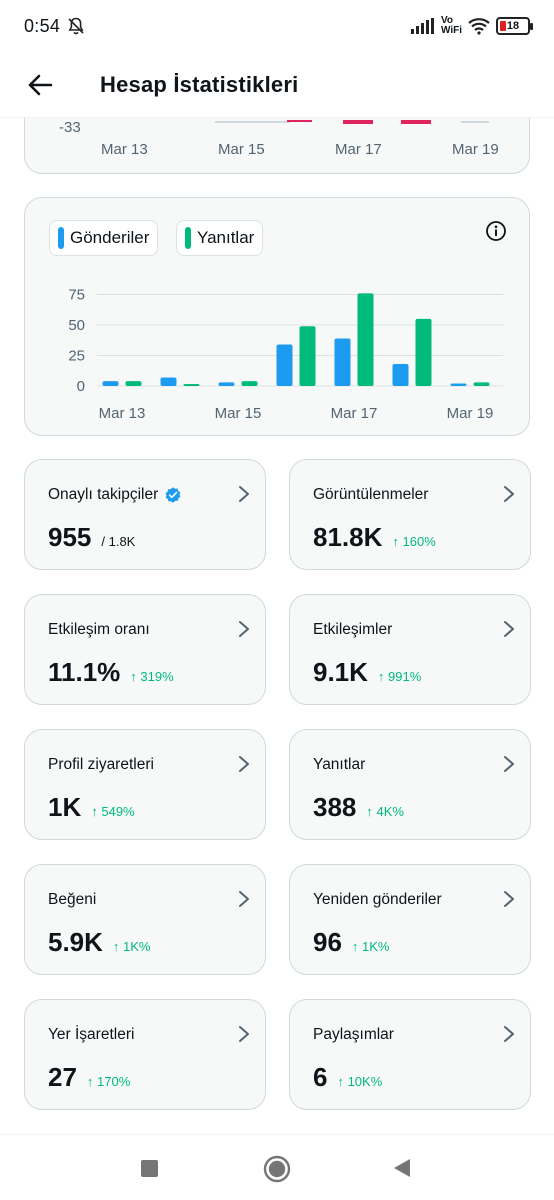 The width and height of the screenshot is (554, 1200). I want to click on stat-label-row: Profil ziyaretleri, so click(101, 765).